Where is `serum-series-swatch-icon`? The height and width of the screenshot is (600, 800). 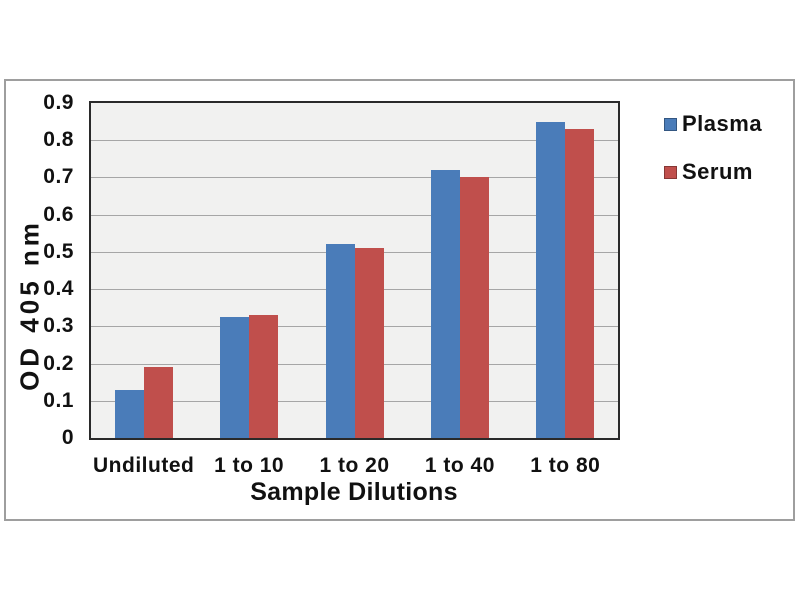
serum-series-swatch-icon is located at coordinates (670, 172).